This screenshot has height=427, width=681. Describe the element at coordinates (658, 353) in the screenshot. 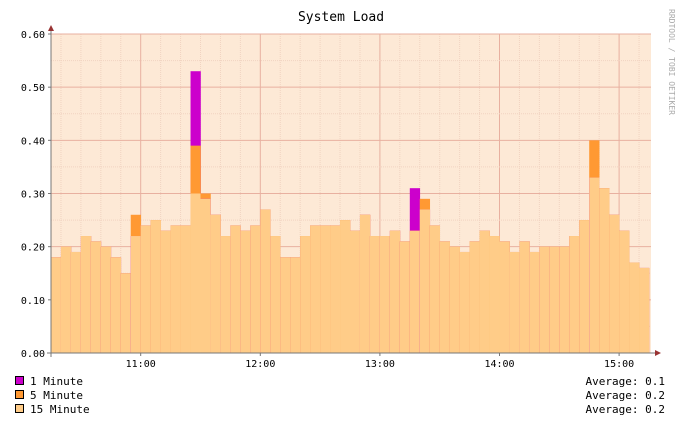

I see `x-axis-arrow-icon` at that location.